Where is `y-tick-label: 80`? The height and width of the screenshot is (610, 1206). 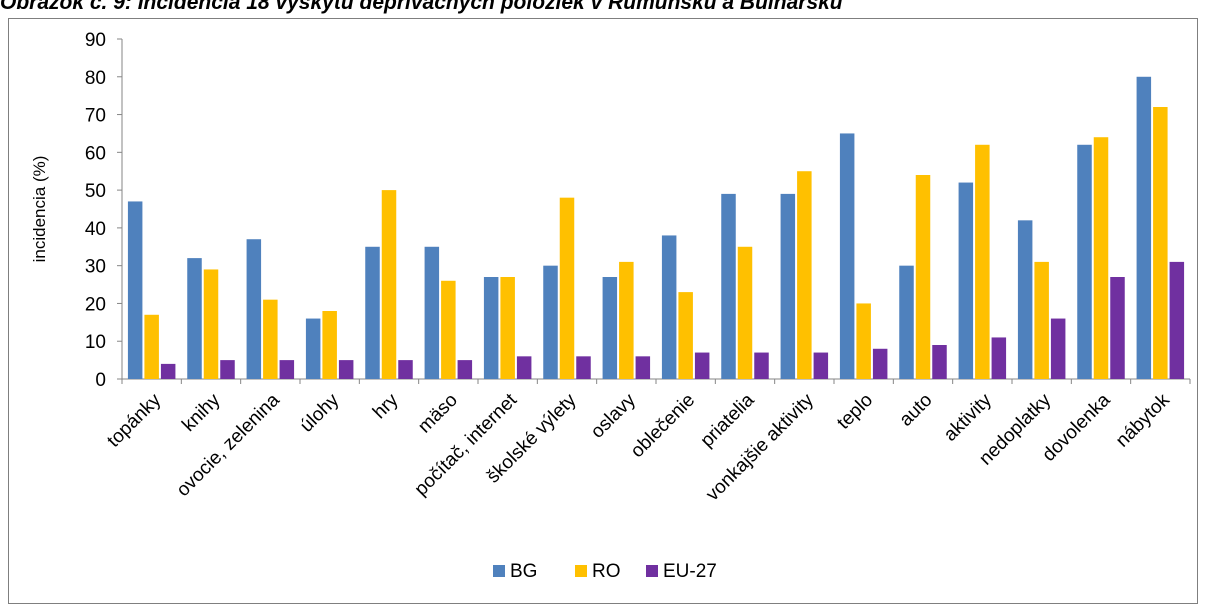
y-tick-label: 80 is located at coordinates (95, 78).